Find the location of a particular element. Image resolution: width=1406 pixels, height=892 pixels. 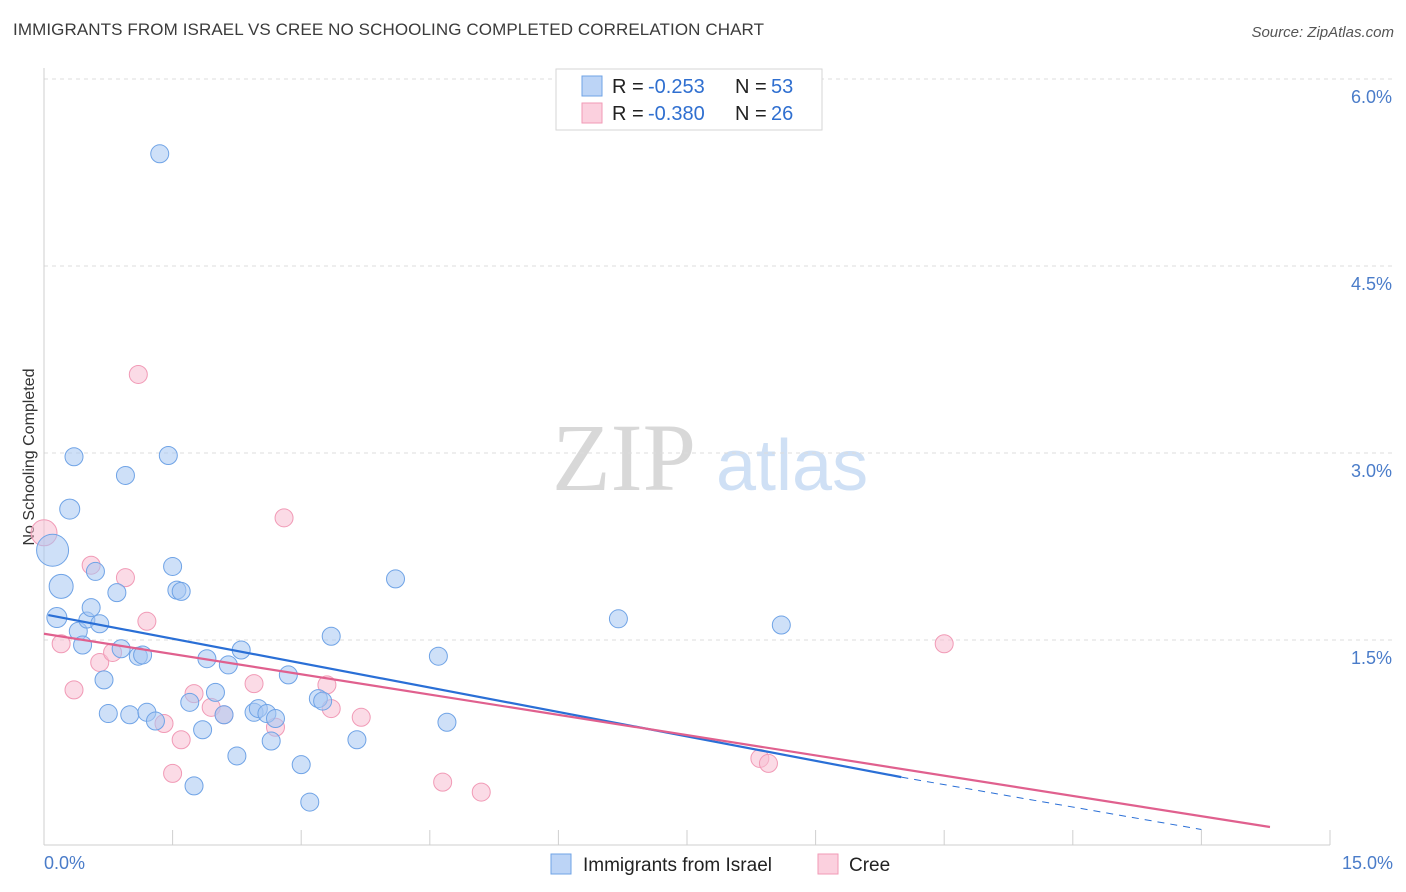

cree-r-value: -0.380 is located at coordinates (676, 114).